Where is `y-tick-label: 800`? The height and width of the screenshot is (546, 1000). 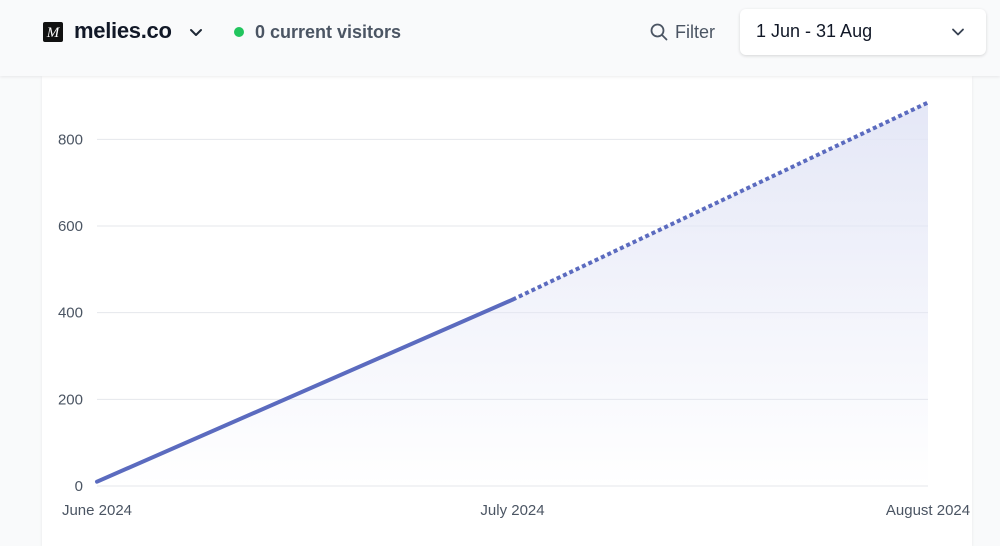 y-tick-label: 800 is located at coordinates (70, 139).